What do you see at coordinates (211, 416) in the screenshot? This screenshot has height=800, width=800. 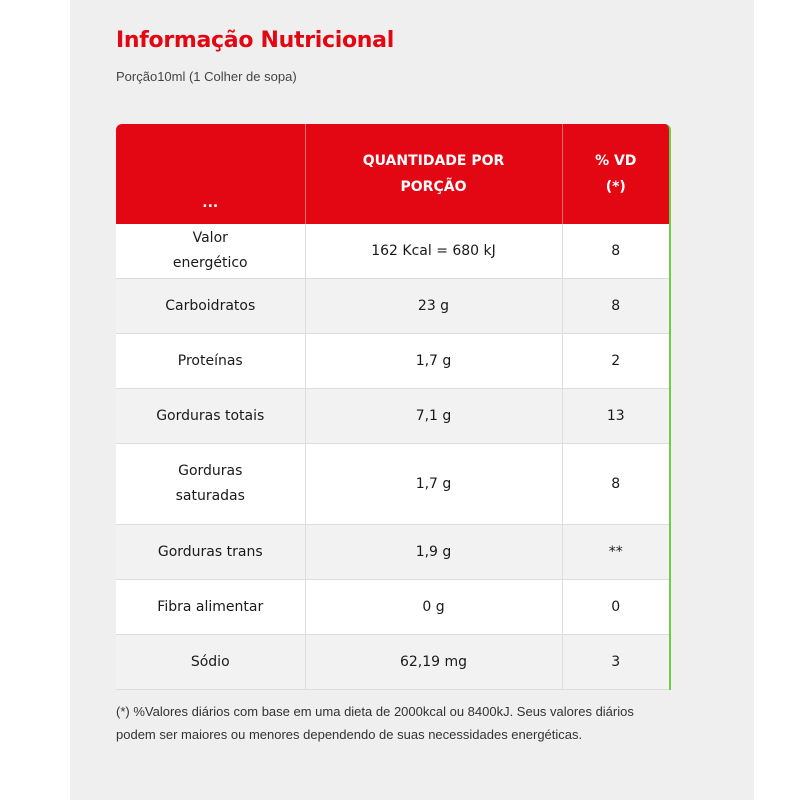 I see `nutrient-name: Gorduras totais` at bounding box center [211, 416].